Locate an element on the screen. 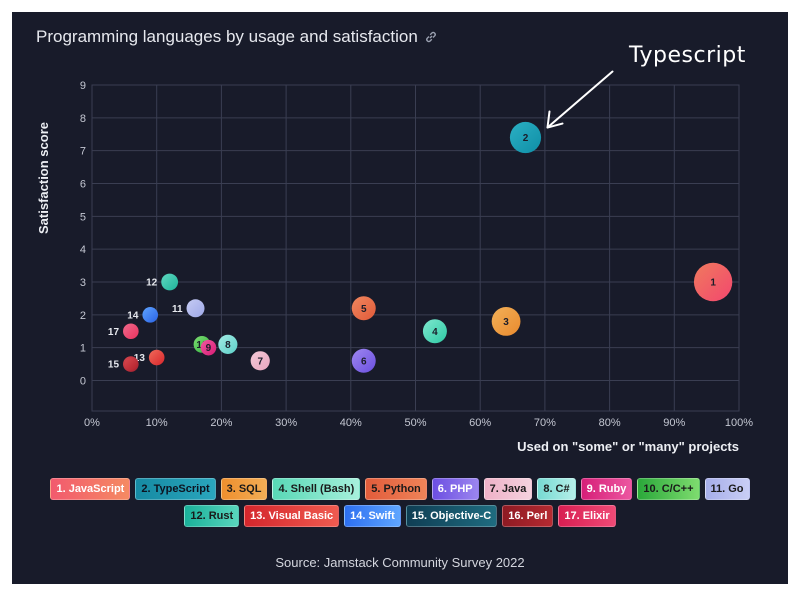 This screenshot has width=800, height=596. legend-item: 8. C# is located at coordinates (556, 489).